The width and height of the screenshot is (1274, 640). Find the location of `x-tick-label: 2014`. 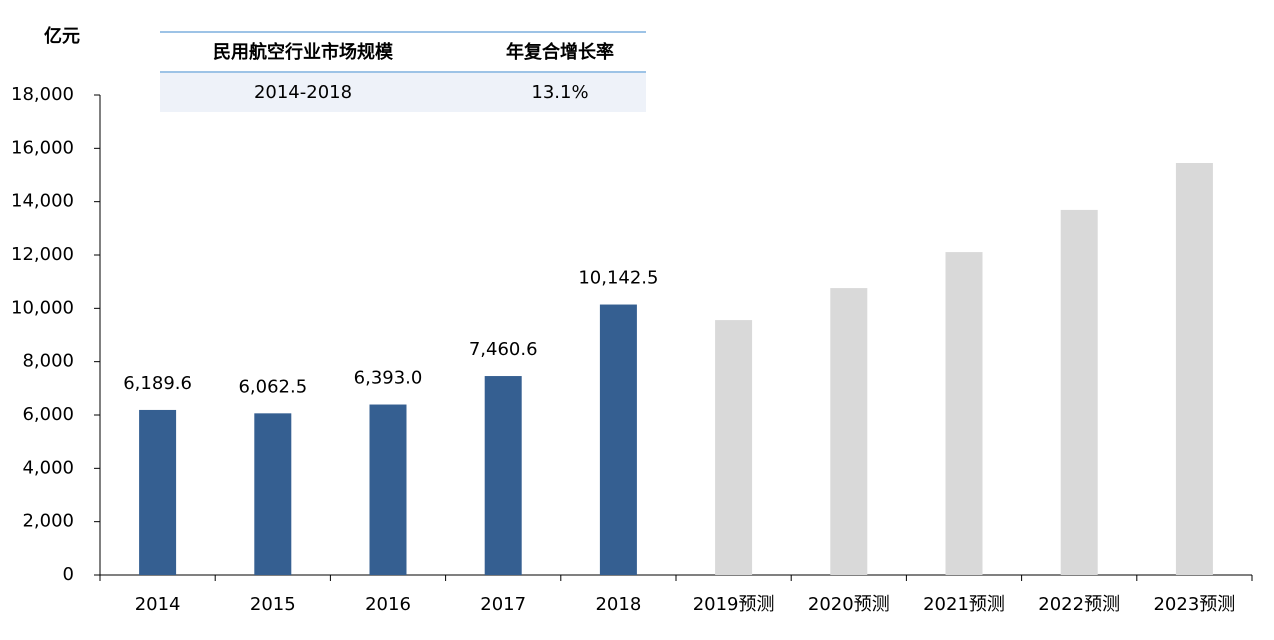

x-tick-label: 2014 is located at coordinates (158, 604).